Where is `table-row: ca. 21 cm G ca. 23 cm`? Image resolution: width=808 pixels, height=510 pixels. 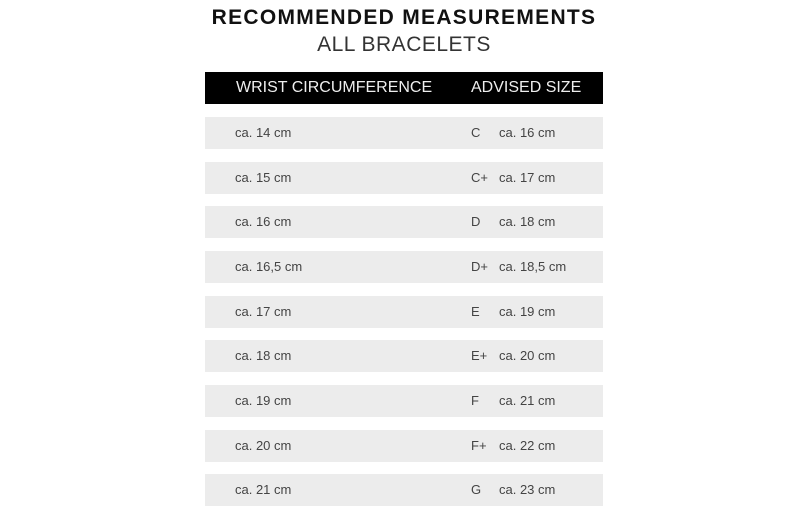 table-row: ca. 21 cm G ca. 23 cm is located at coordinates (404, 490).